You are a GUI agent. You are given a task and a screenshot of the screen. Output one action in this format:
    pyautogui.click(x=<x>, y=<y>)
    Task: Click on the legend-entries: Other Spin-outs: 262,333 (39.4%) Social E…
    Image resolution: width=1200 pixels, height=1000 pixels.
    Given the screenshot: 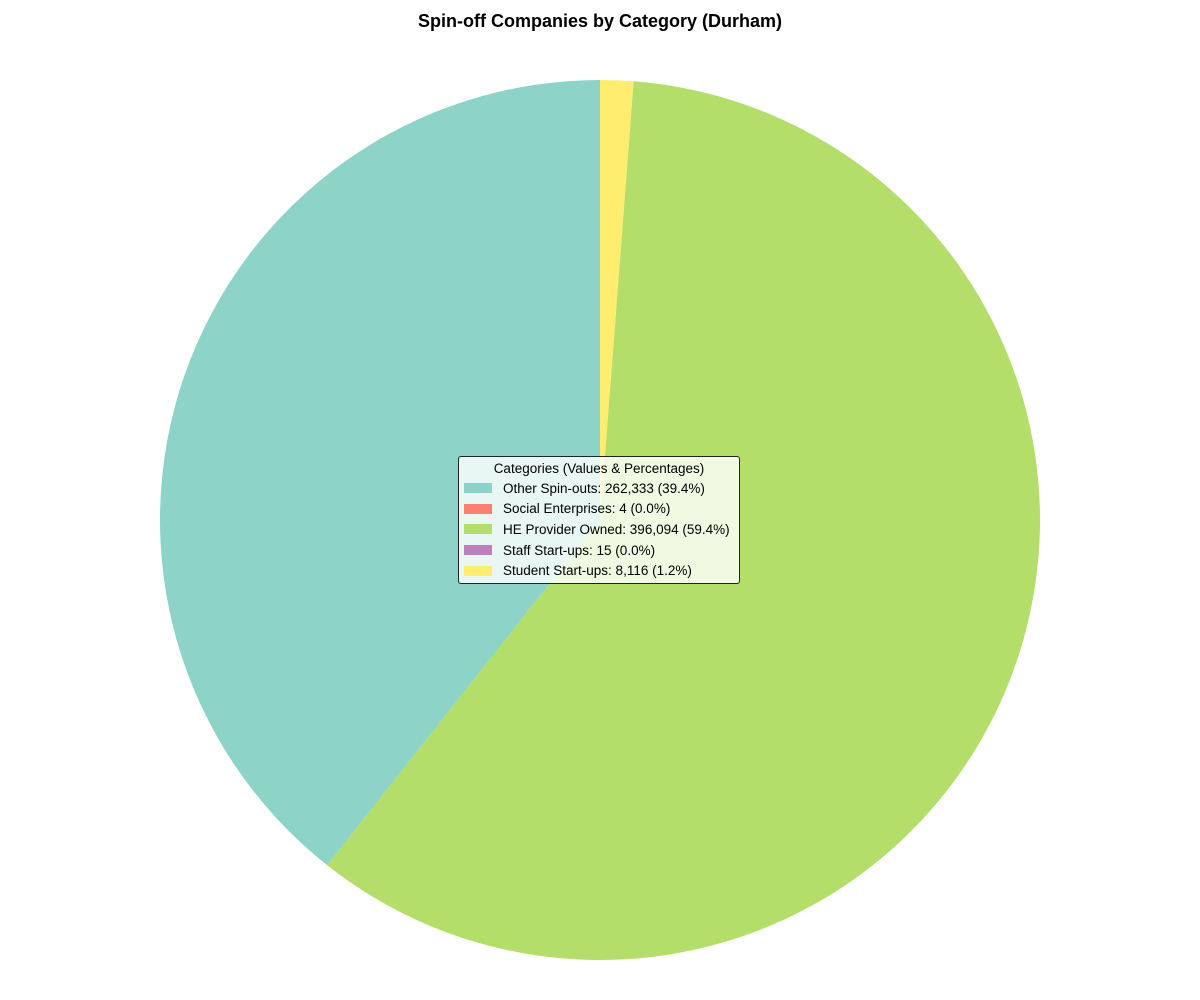 What is the action you would take?
    pyautogui.click(x=599, y=529)
    